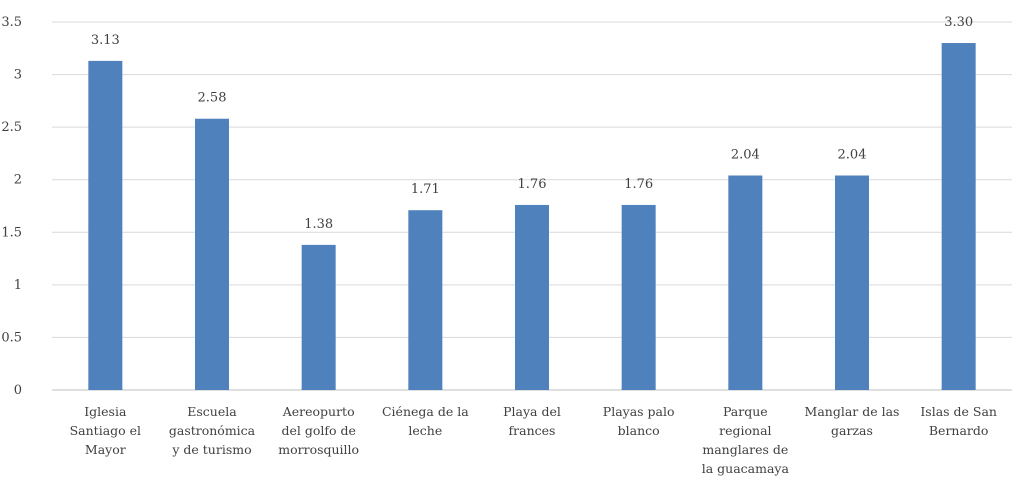  Describe the element at coordinates (532, 411) in the screenshot. I see `category-label-line: Playa del` at that location.